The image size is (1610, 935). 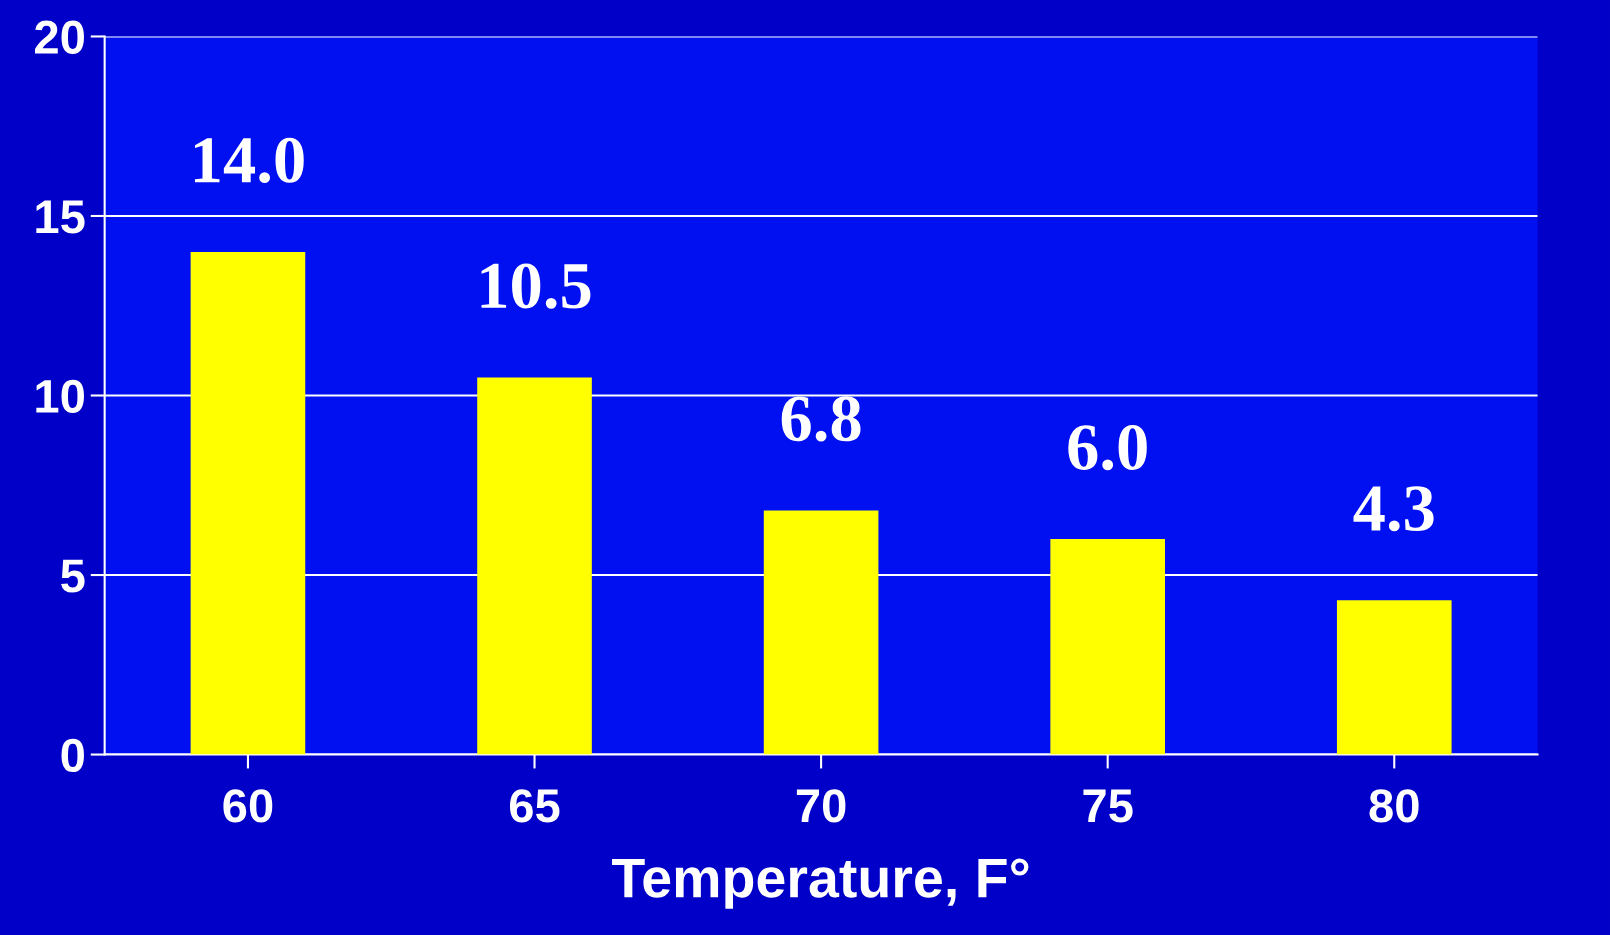 What do you see at coordinates (60, 217) in the screenshot?
I see `y-tick-label: 15` at bounding box center [60, 217].